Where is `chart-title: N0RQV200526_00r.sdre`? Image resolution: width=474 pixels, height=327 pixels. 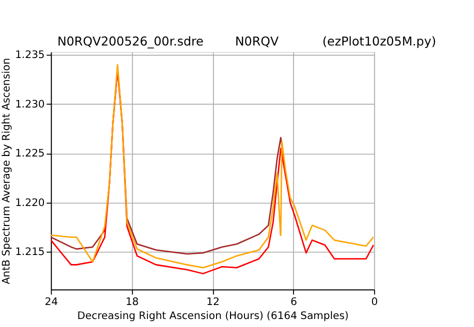
chart-title: N0RQV200526_00r.sdre is located at coordinates (130, 41).